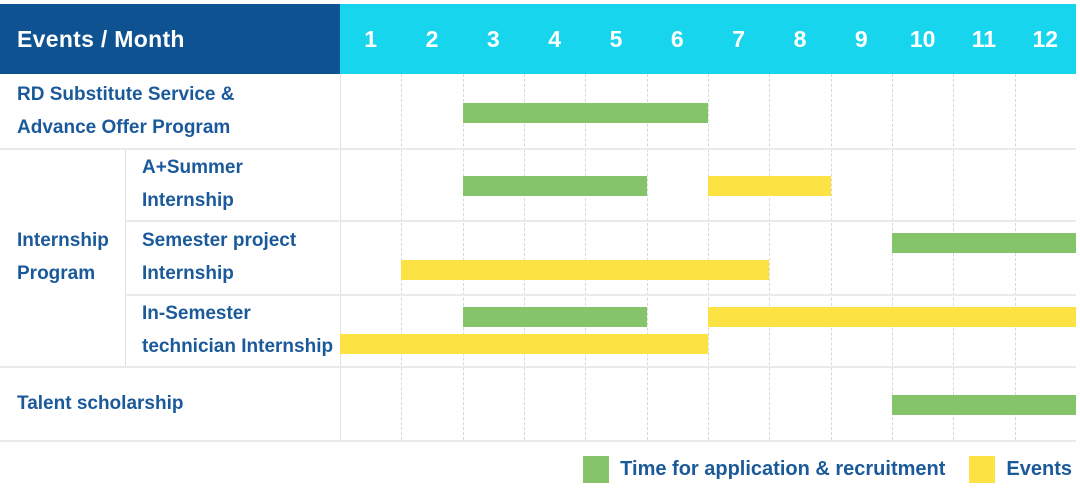  Describe the element at coordinates (677, 38) in the screenshot. I see `month-header-cell: 6` at that location.